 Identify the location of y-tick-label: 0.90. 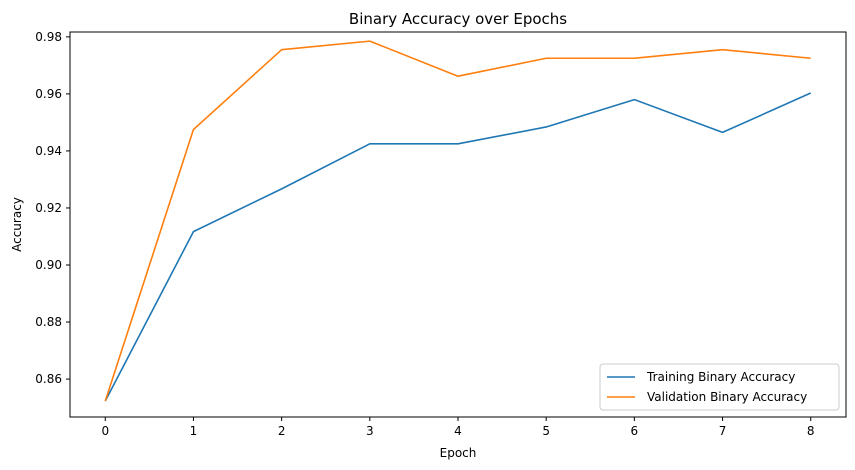
(48, 265).